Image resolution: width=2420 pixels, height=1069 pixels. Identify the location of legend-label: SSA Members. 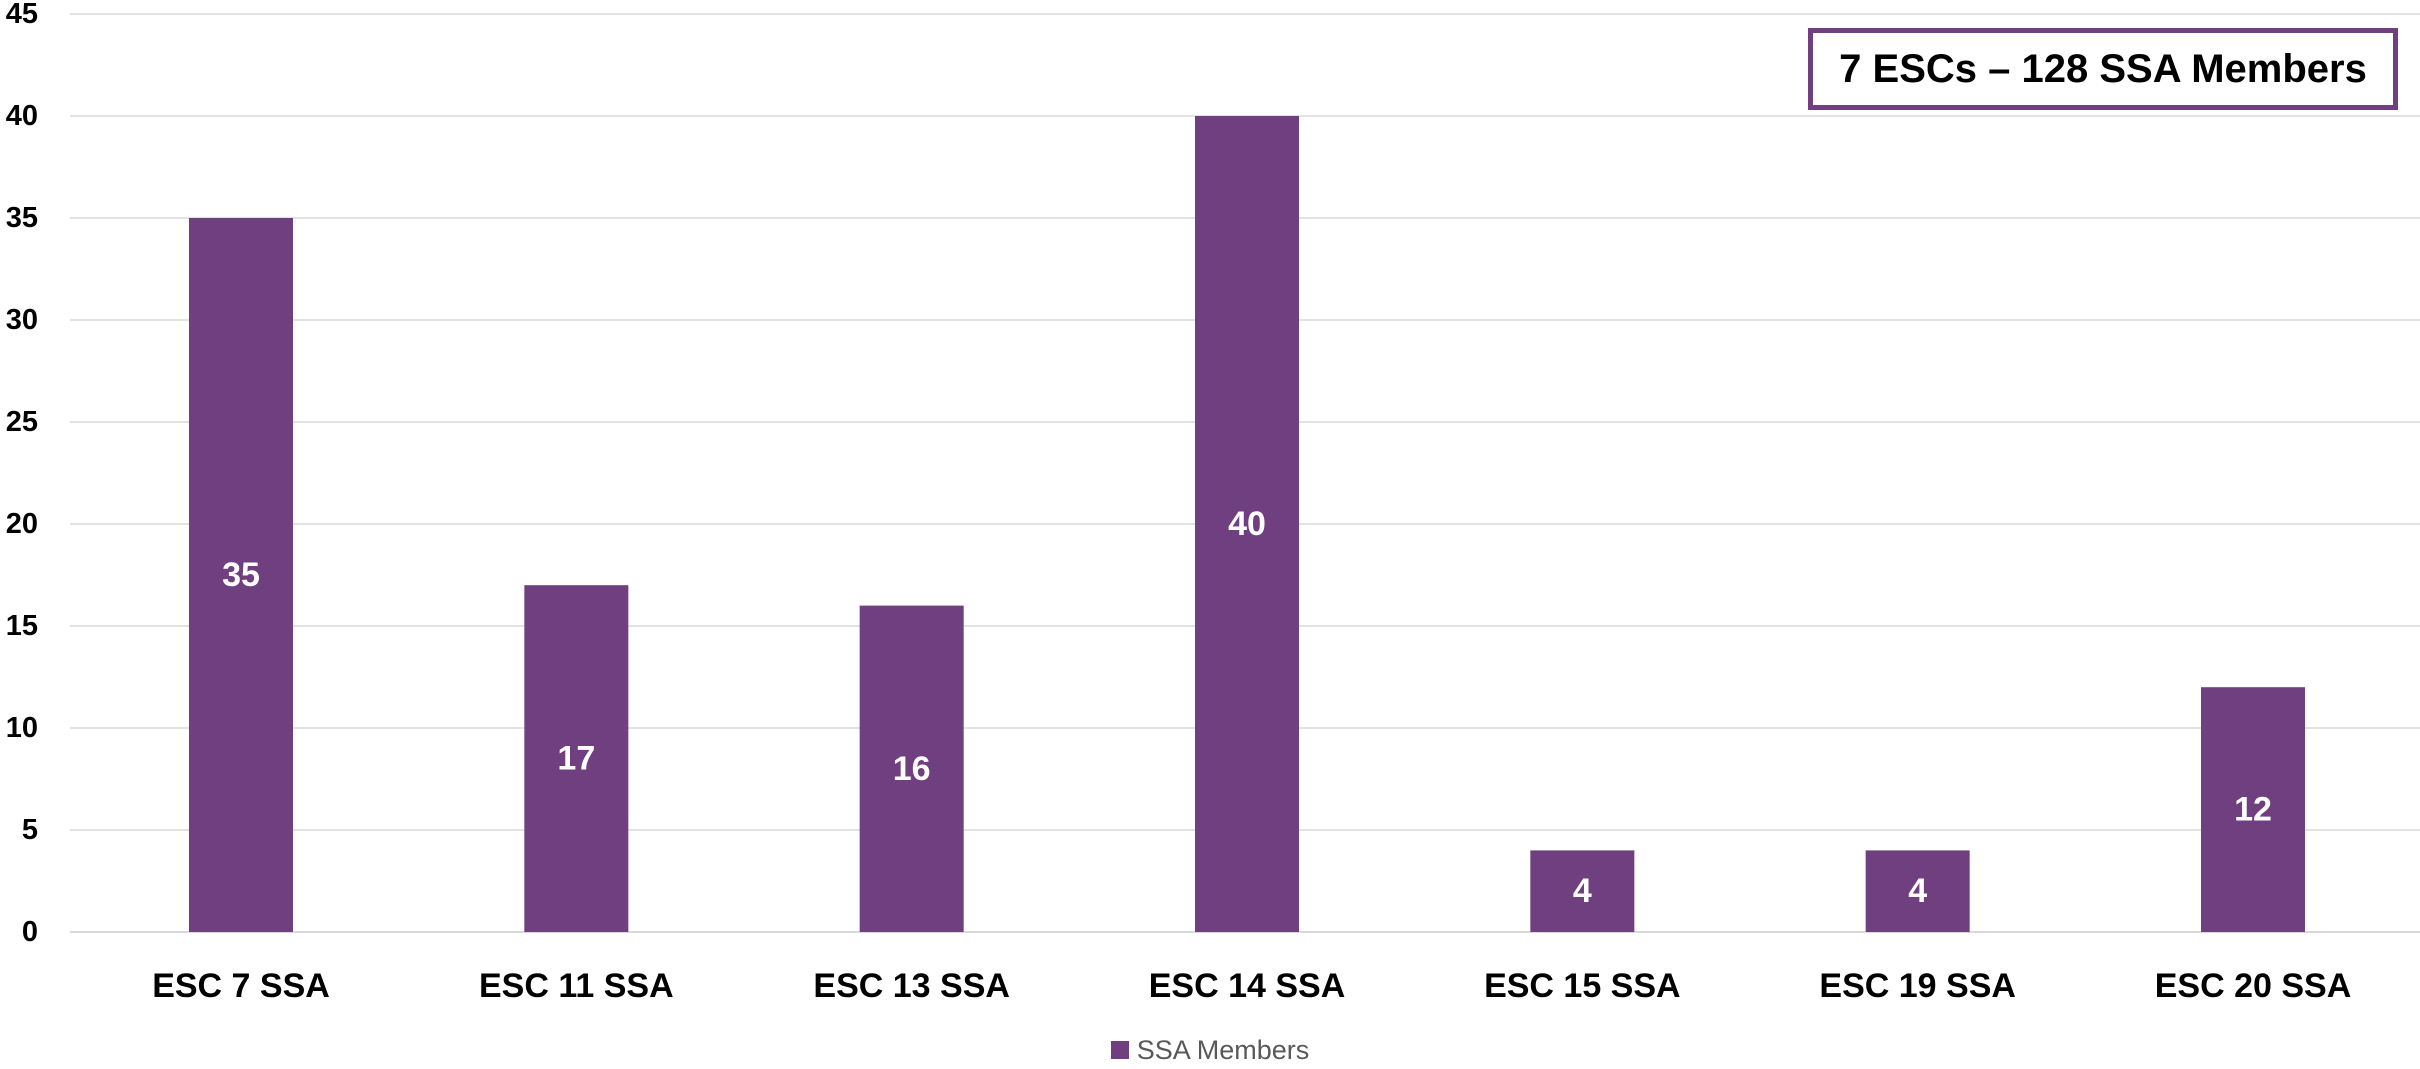
(1223, 1049).